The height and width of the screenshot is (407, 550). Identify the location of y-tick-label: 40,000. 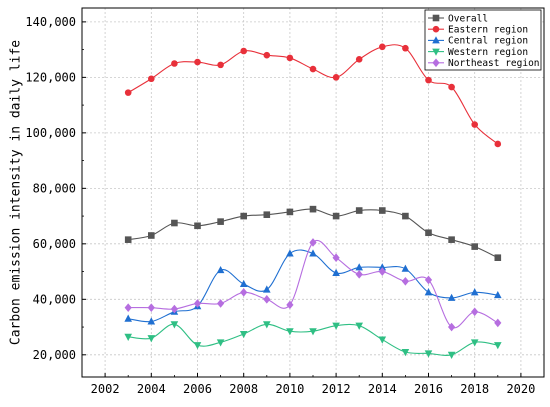
(54, 299).